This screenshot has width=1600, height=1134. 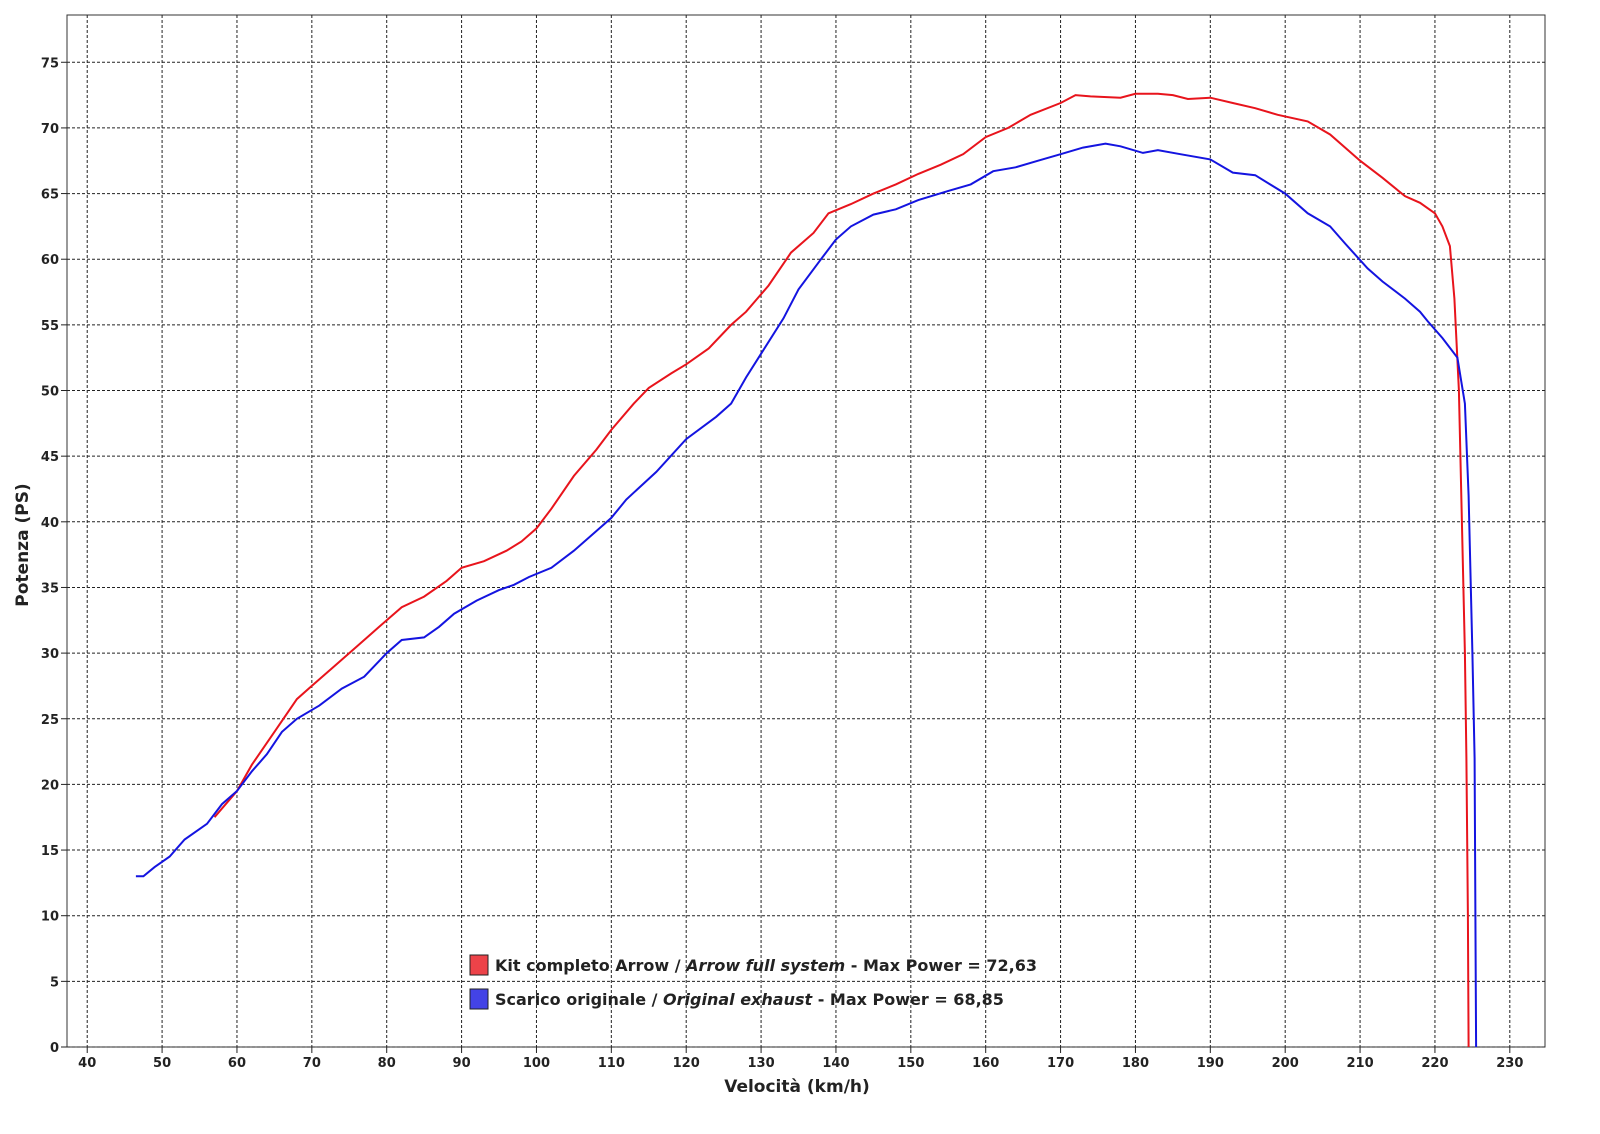 I want to click on y-tick-label: 70, so click(x=50, y=129).